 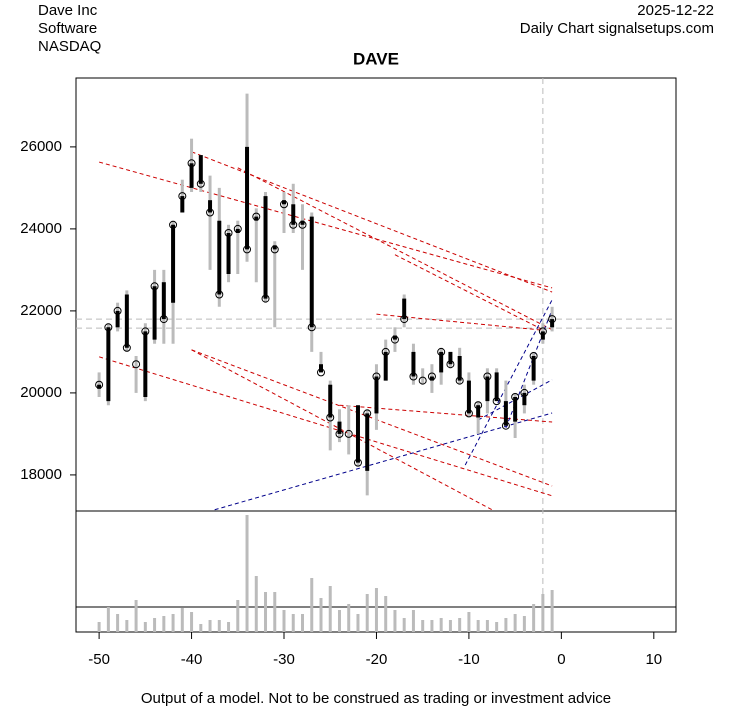 I want to click on y-tick-label: 22000, so click(x=41, y=310).